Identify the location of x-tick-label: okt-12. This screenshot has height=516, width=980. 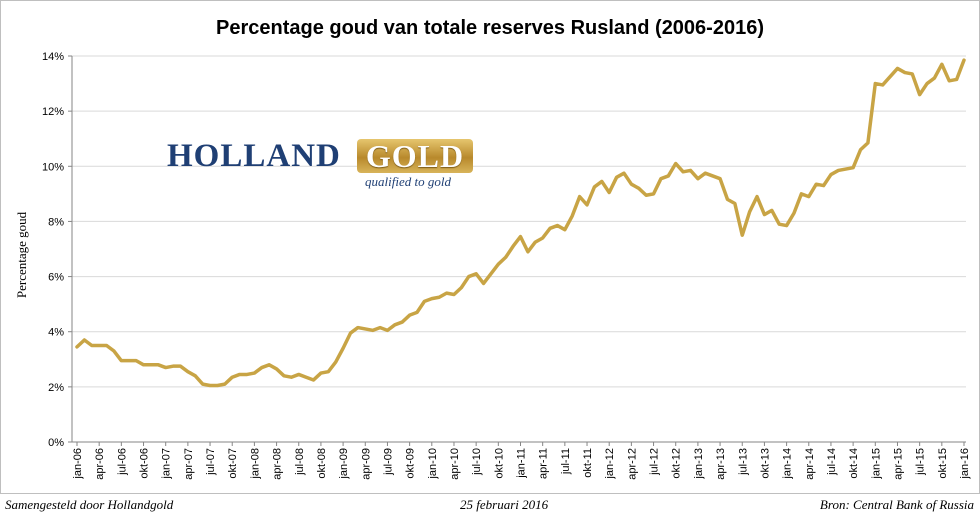
(677, 463).